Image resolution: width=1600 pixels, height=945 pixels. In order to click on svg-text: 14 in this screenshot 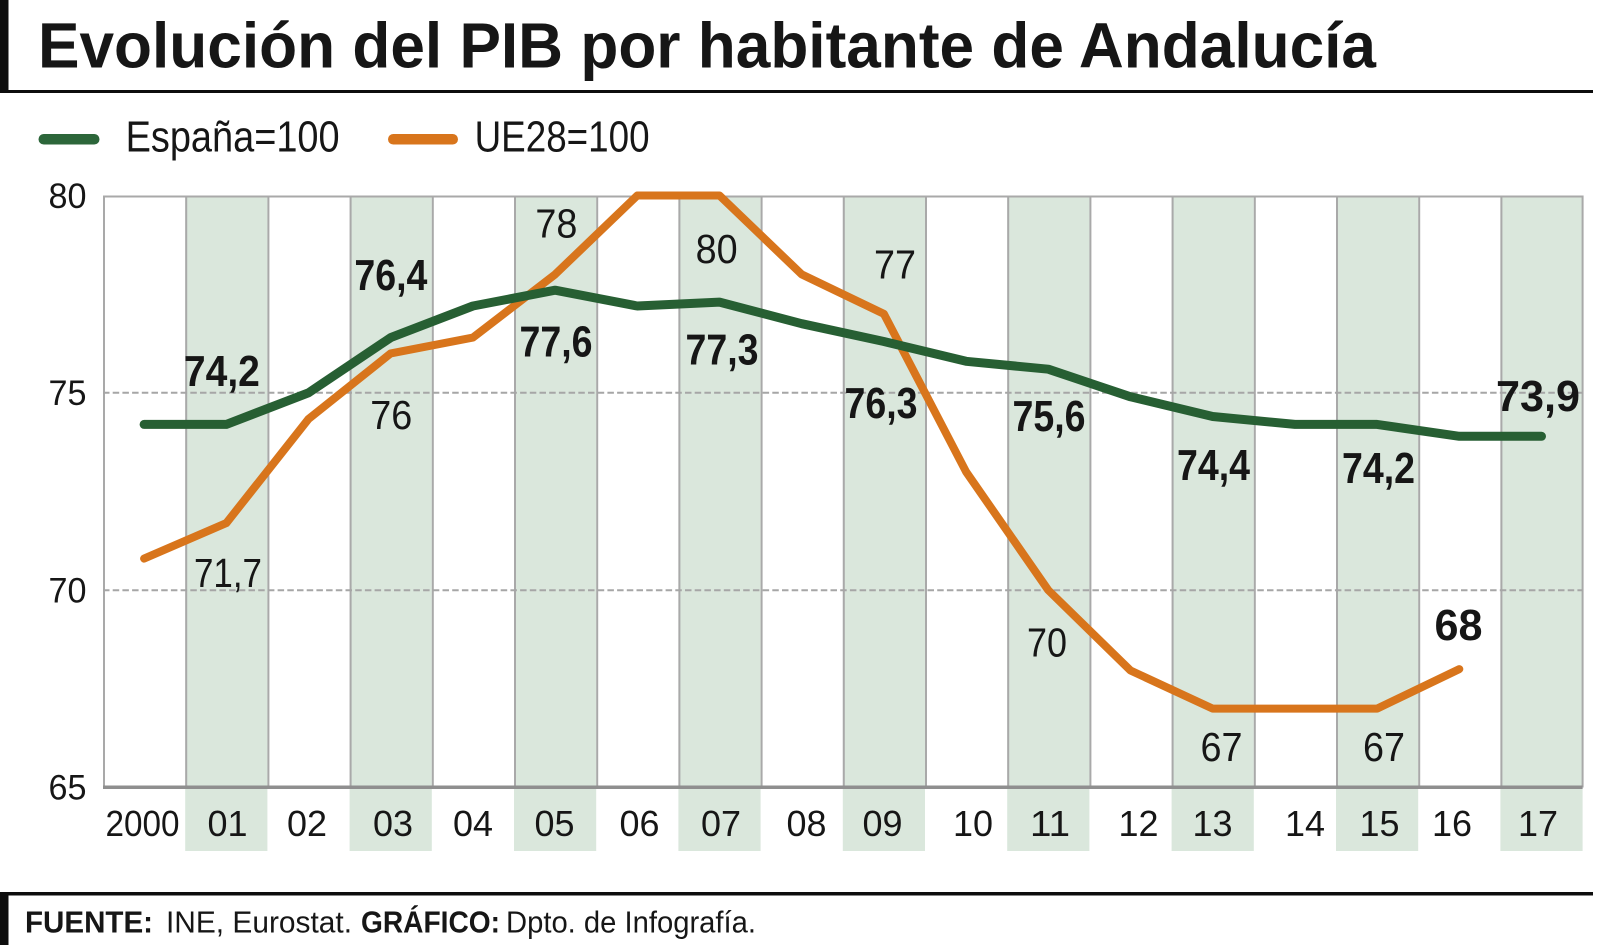, I will do `click(1305, 823)`.